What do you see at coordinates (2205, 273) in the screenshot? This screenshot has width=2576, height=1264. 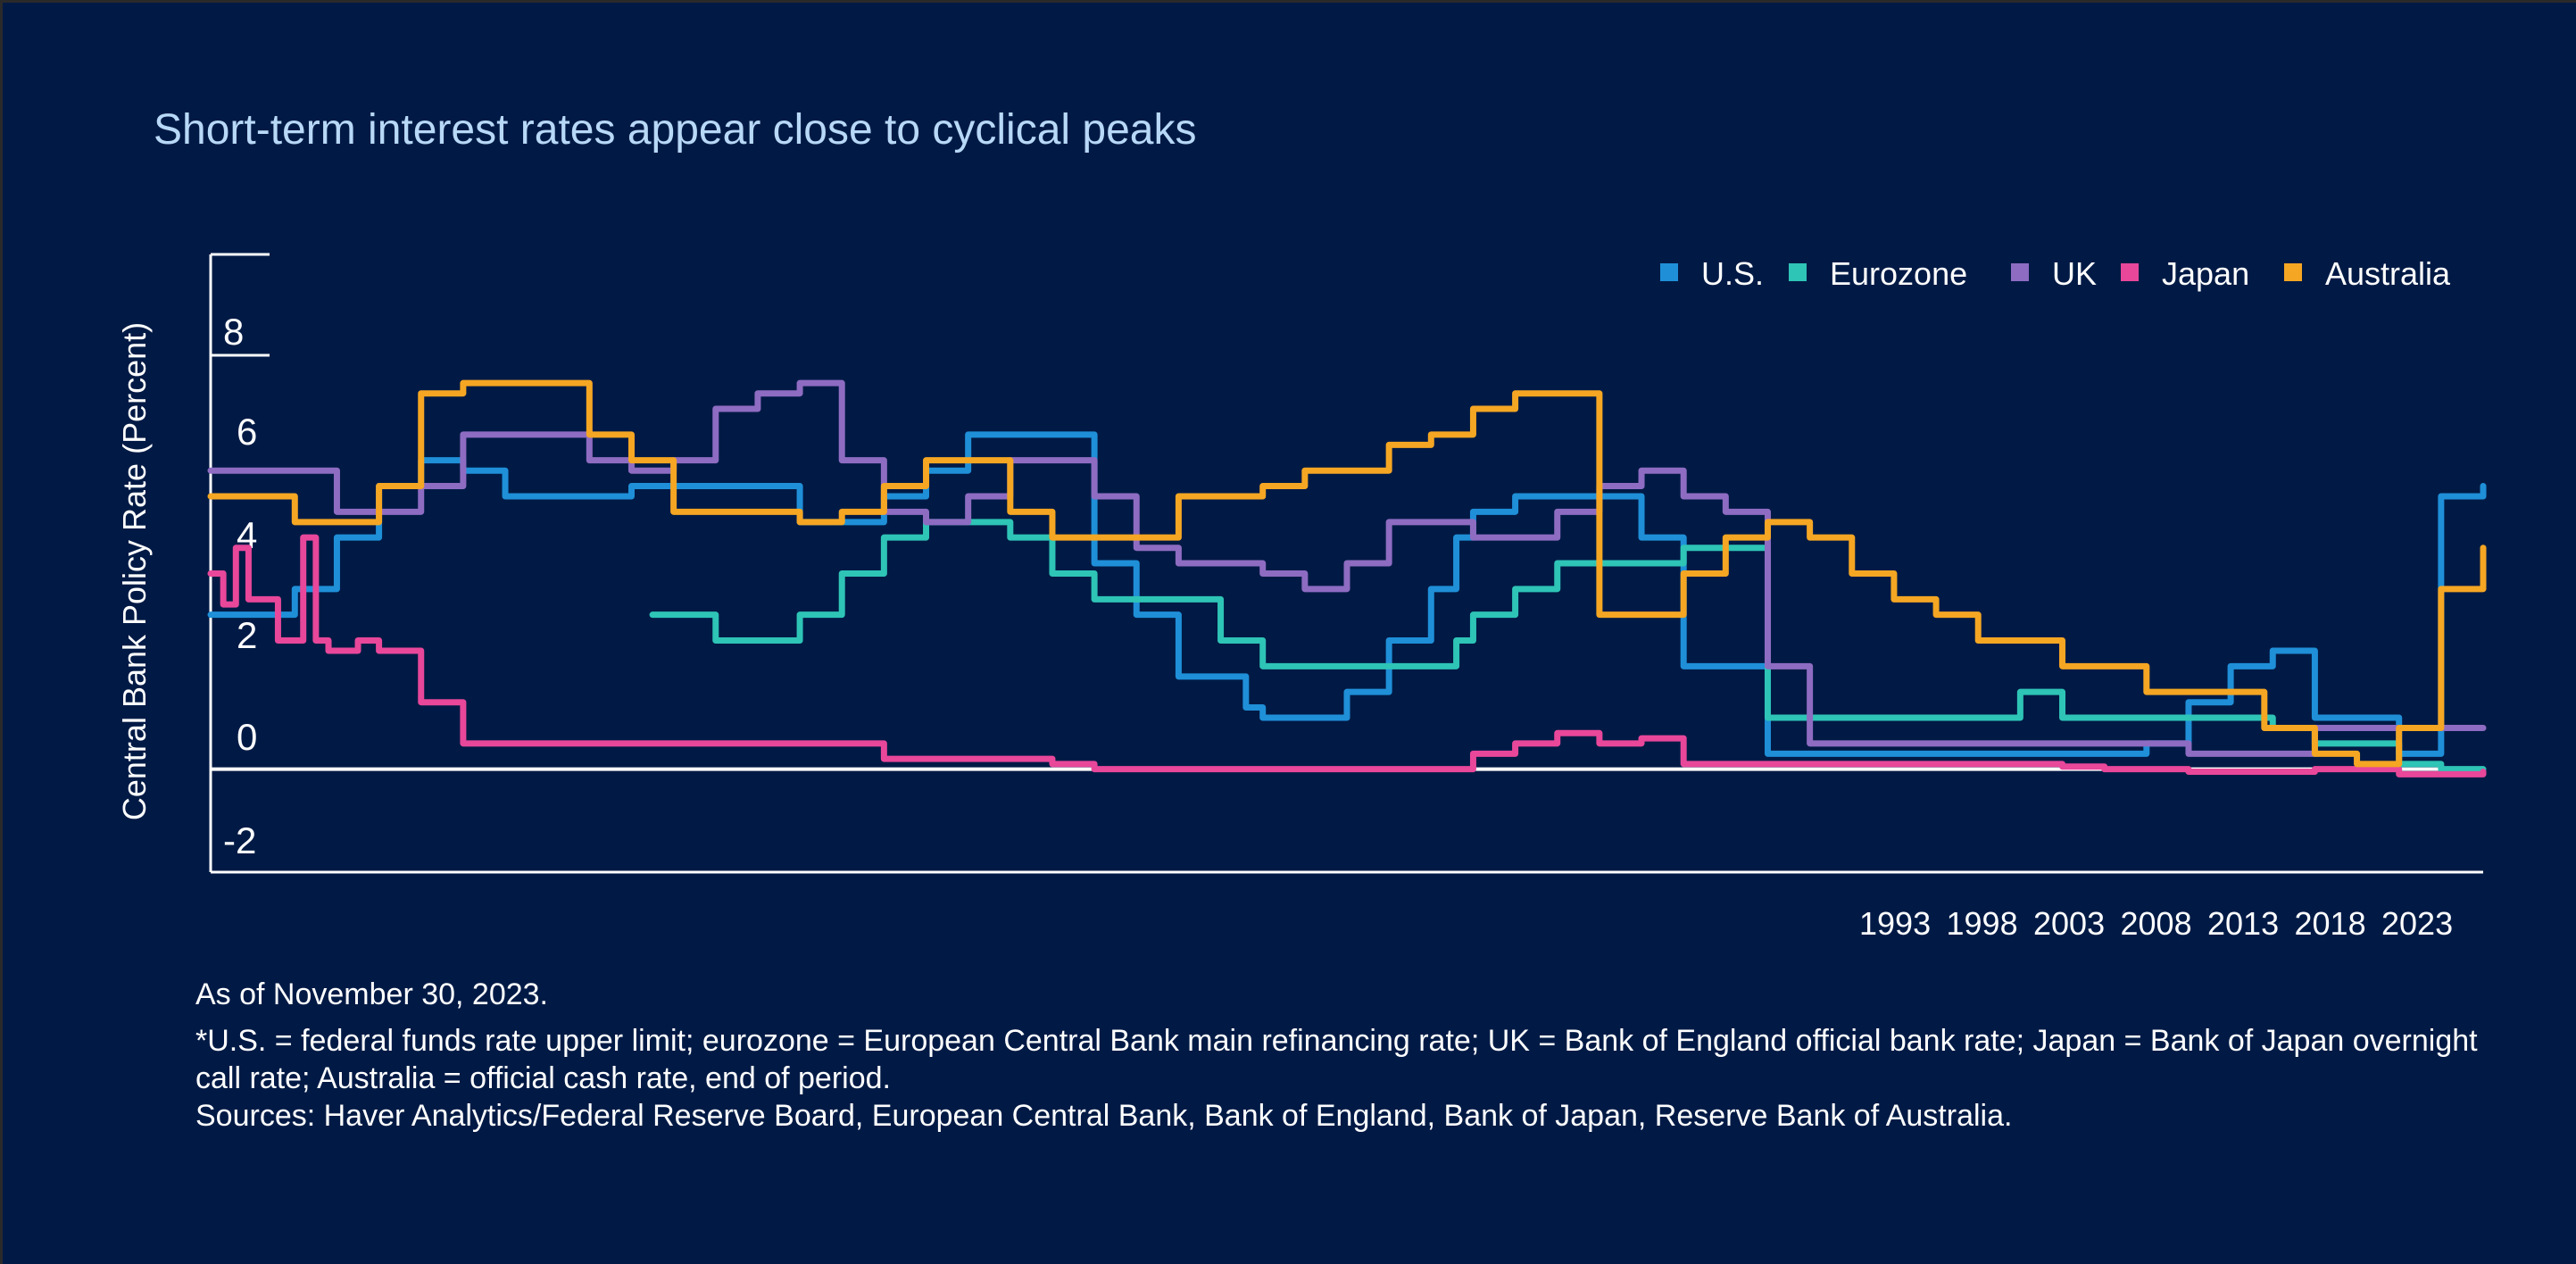 I see `legend-label: Japan` at bounding box center [2205, 273].